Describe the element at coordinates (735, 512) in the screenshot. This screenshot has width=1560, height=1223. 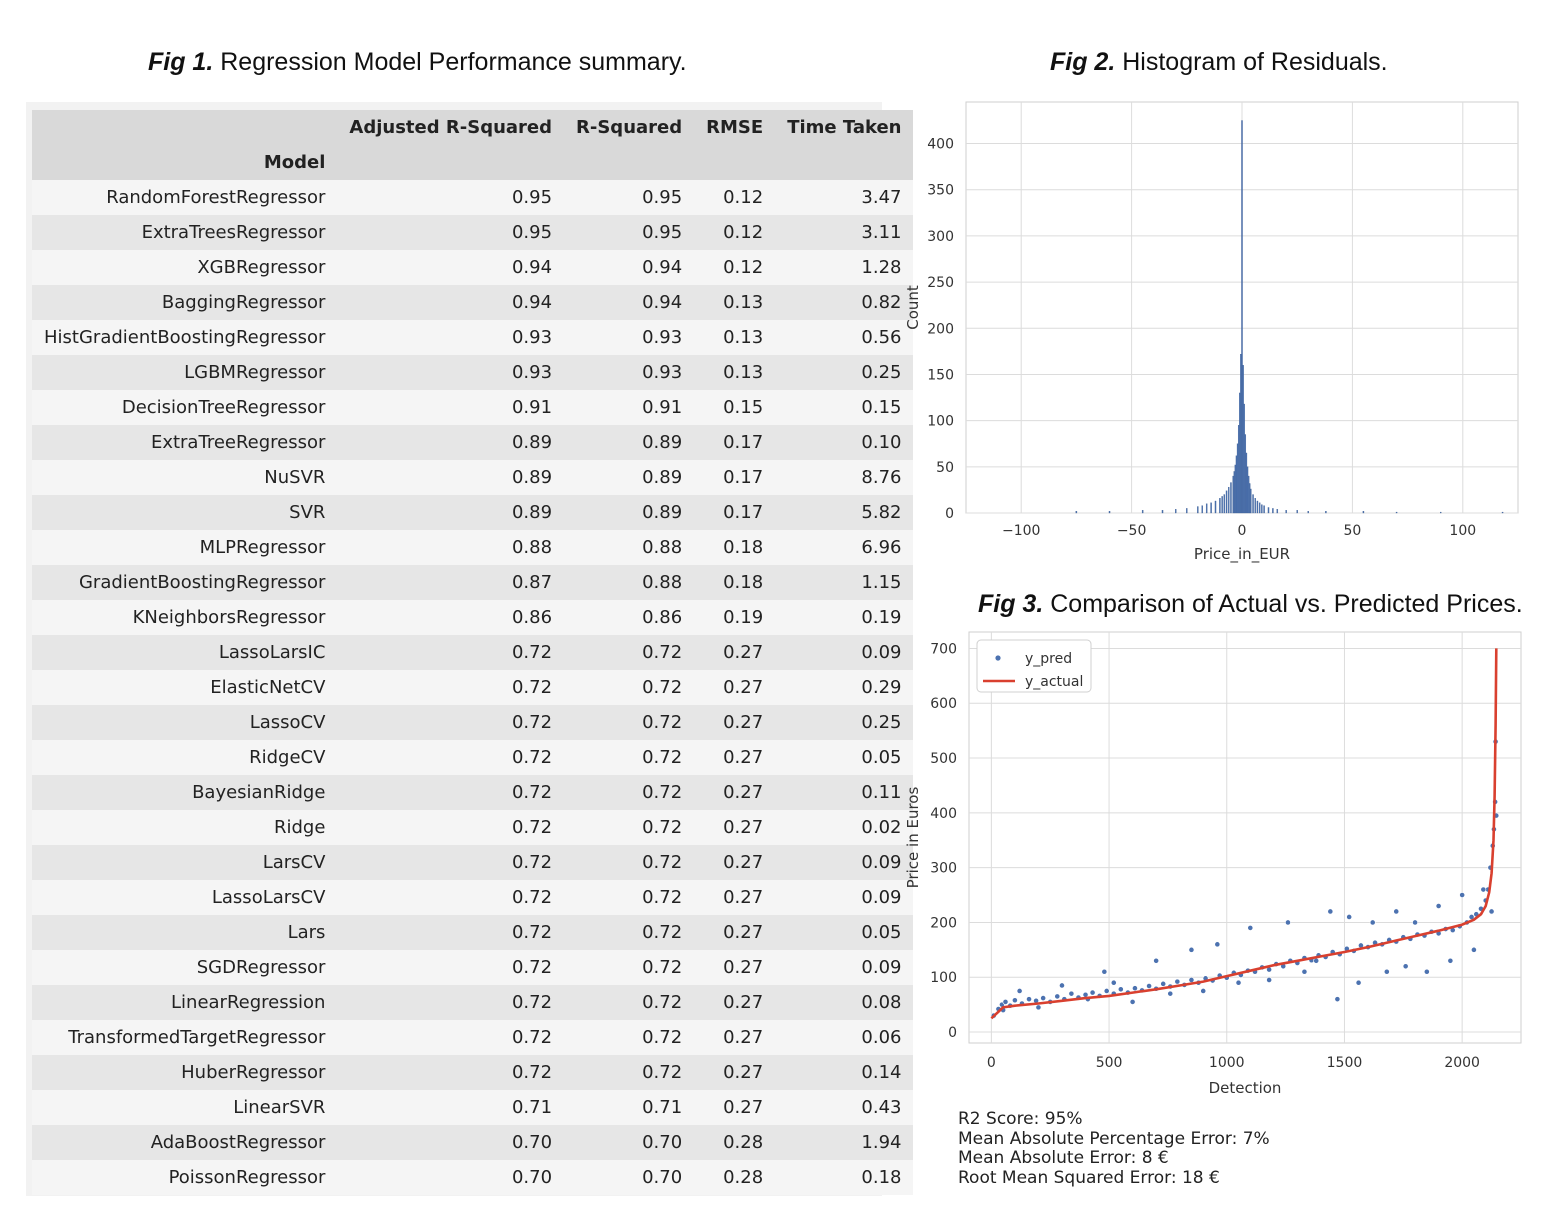
I see `rmse-cell: 0.17` at that location.